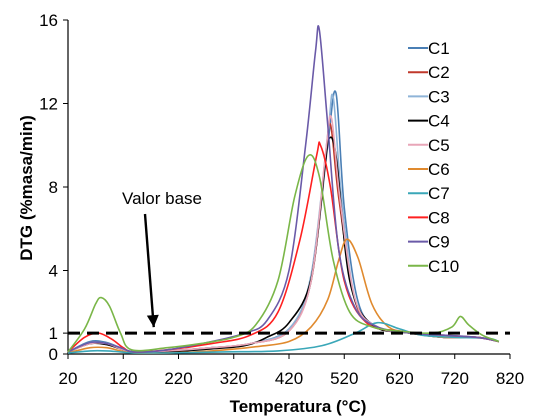 The width and height of the screenshot is (538, 420). What do you see at coordinates (48, 20) in the screenshot?
I see `y-tick-label: 16` at bounding box center [48, 20].